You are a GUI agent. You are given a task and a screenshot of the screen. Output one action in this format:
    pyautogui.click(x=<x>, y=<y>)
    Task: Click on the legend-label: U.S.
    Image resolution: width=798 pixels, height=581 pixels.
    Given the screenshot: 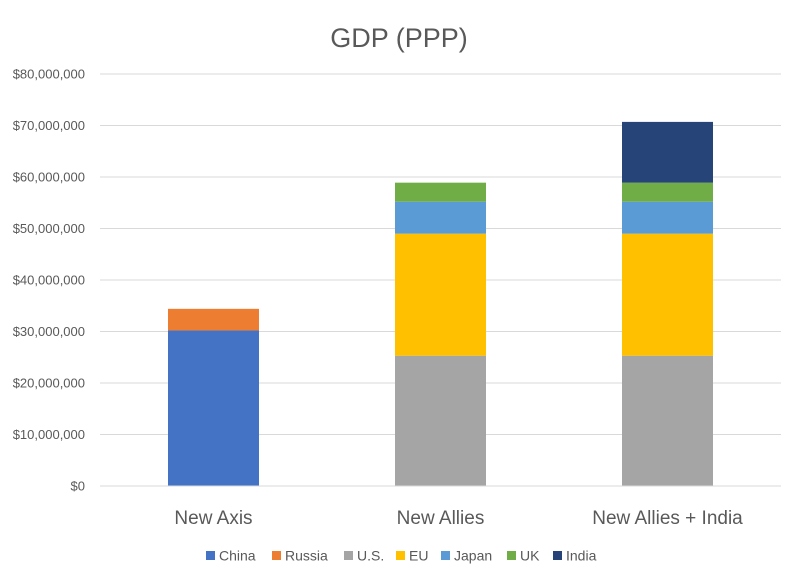 What is the action you would take?
    pyautogui.click(x=370, y=556)
    